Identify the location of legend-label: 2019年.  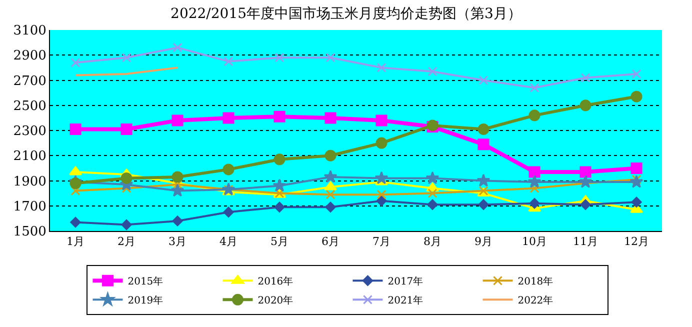
(146, 300).